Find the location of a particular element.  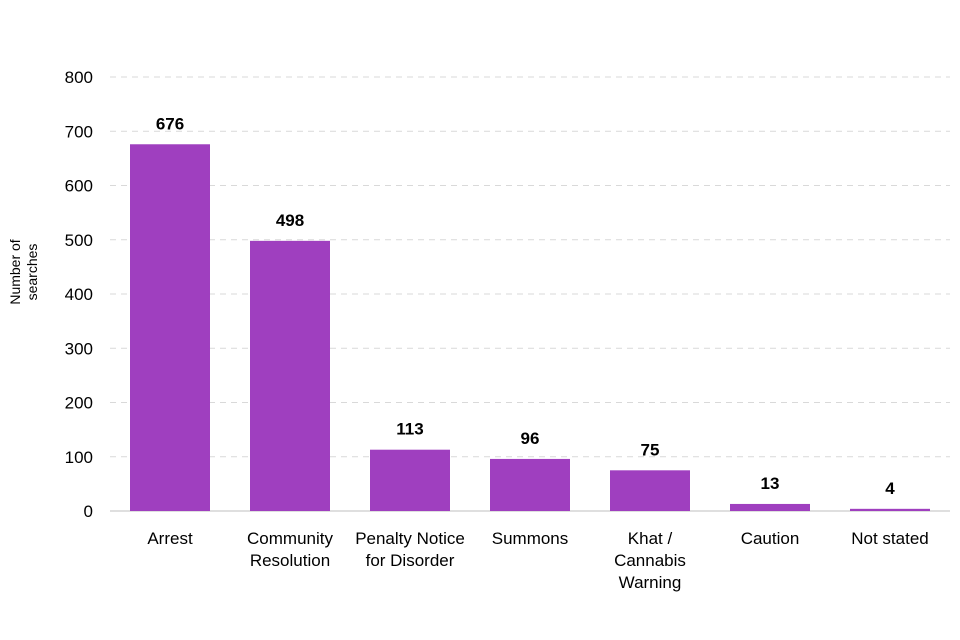

y-tick-label: 0 is located at coordinates (88, 511).